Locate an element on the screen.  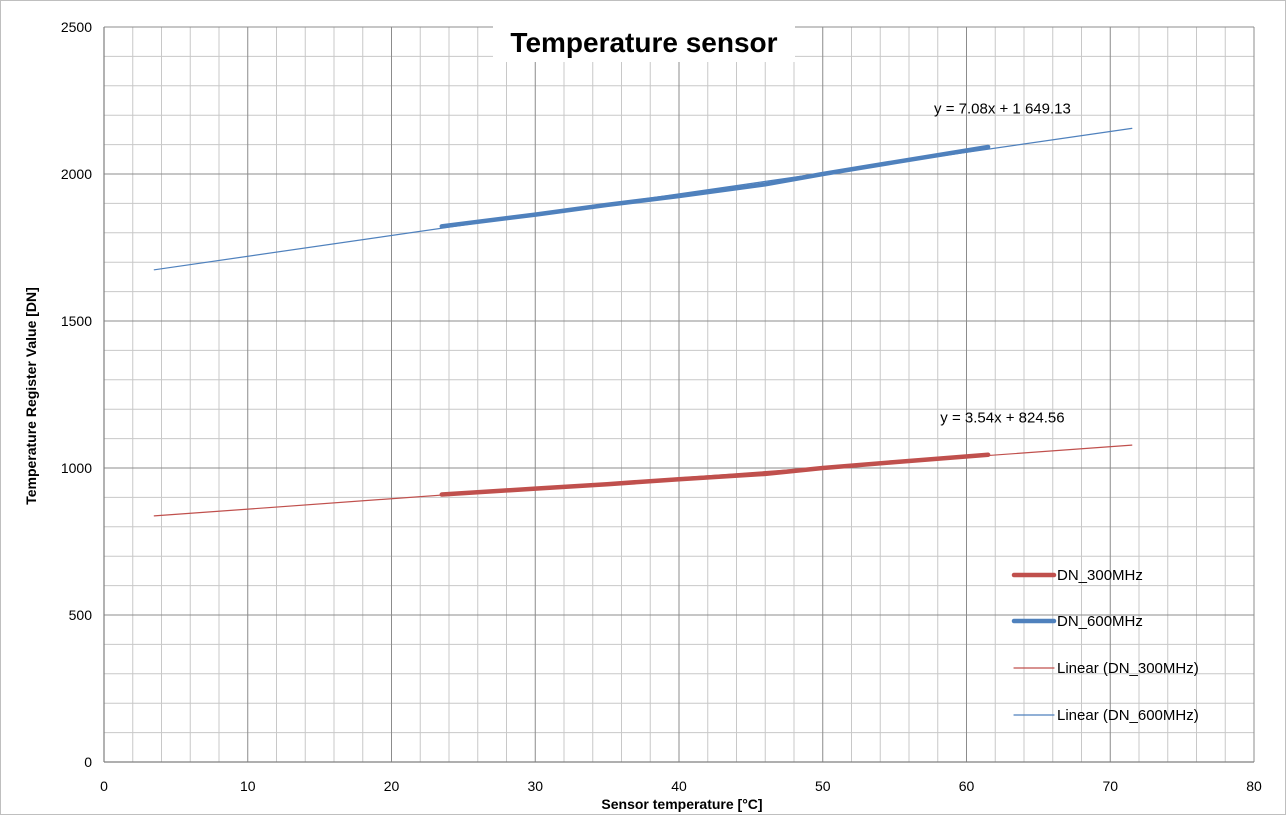
y-tick-label: 500 is located at coordinates (81, 615).